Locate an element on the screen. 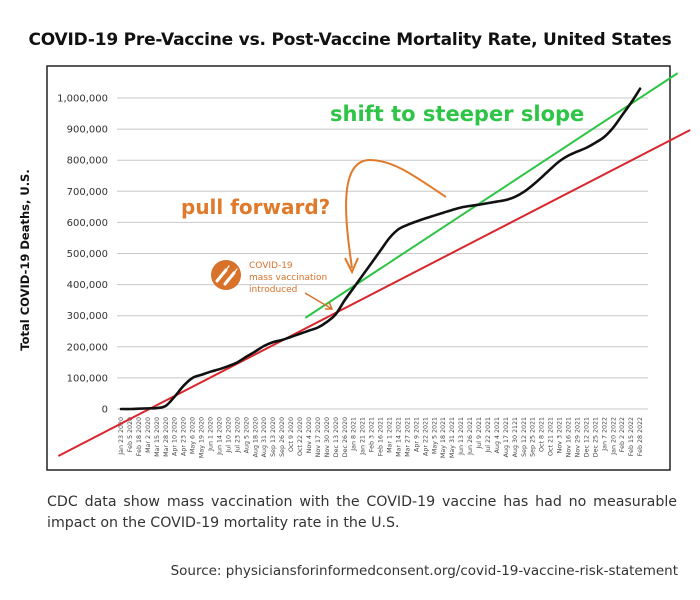  y-tick-label: 0 is located at coordinates (105, 410).